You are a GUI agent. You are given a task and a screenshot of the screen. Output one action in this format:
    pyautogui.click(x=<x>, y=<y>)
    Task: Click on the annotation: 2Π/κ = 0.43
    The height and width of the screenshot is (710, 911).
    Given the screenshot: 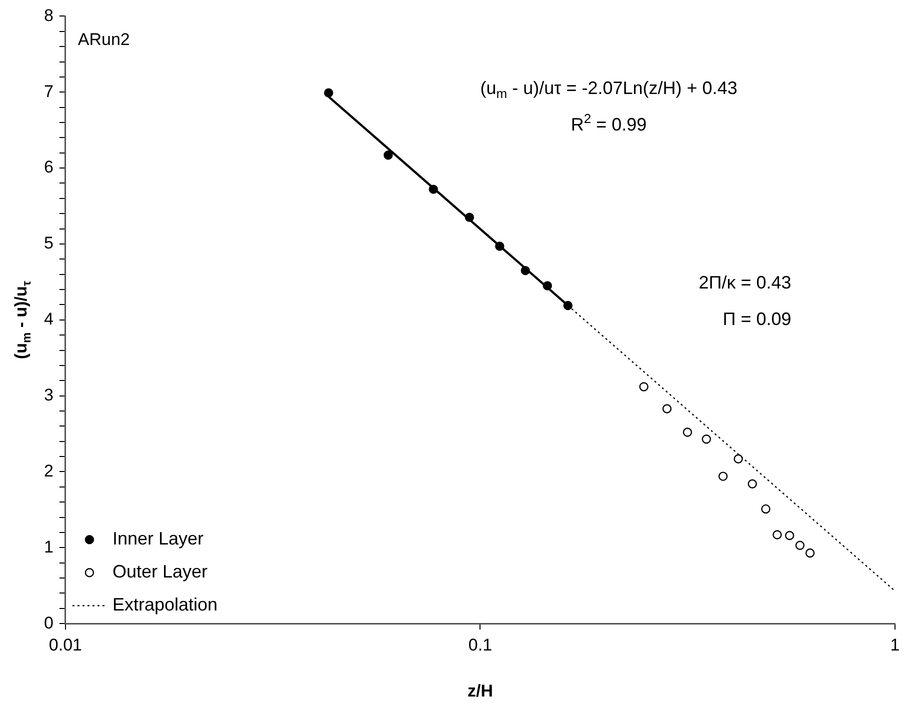 What is the action you would take?
    pyautogui.click(x=745, y=282)
    